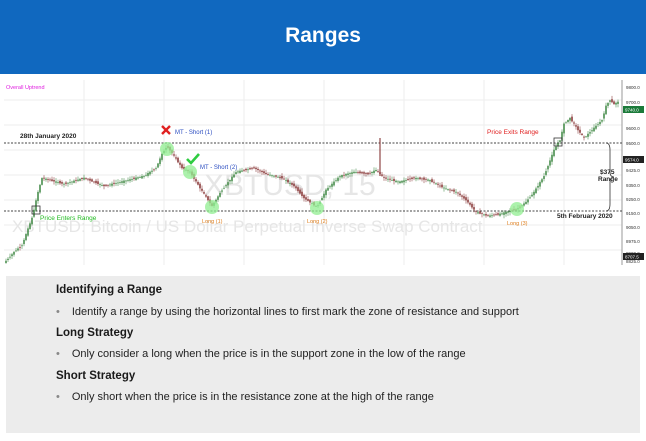 The image size is (646, 441). I want to click on heading-identifying-range: Identifying a Range, so click(109, 290).